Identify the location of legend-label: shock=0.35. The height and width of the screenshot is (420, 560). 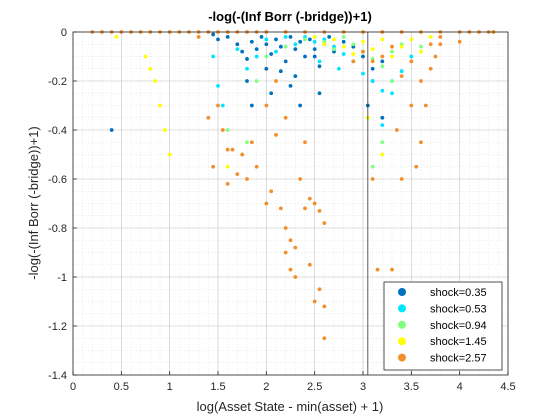
(458, 293).